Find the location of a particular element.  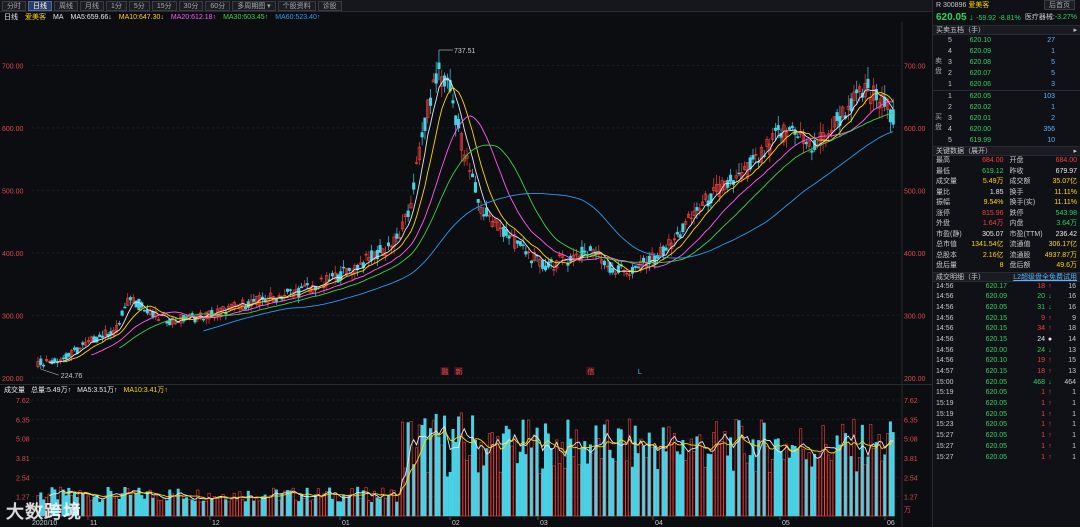

period-tab: 多周期图 ▾ is located at coordinates (254, 5).